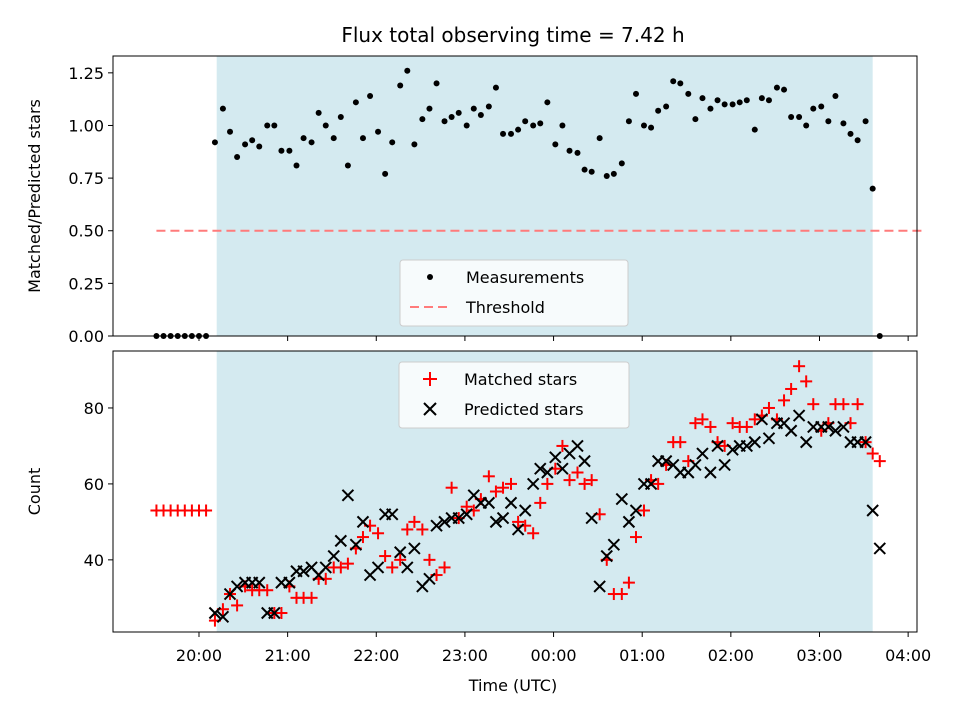 The image size is (960, 724). I want to click on chart-title: Flux total observing time = 7.42 h, so click(512, 35).